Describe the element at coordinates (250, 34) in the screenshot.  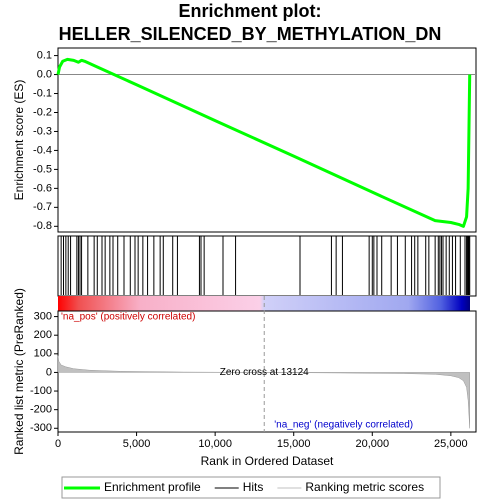
I see `chart-subtitle: HELLER_SILENCED_BY_METHYLATION_DN` at that location.